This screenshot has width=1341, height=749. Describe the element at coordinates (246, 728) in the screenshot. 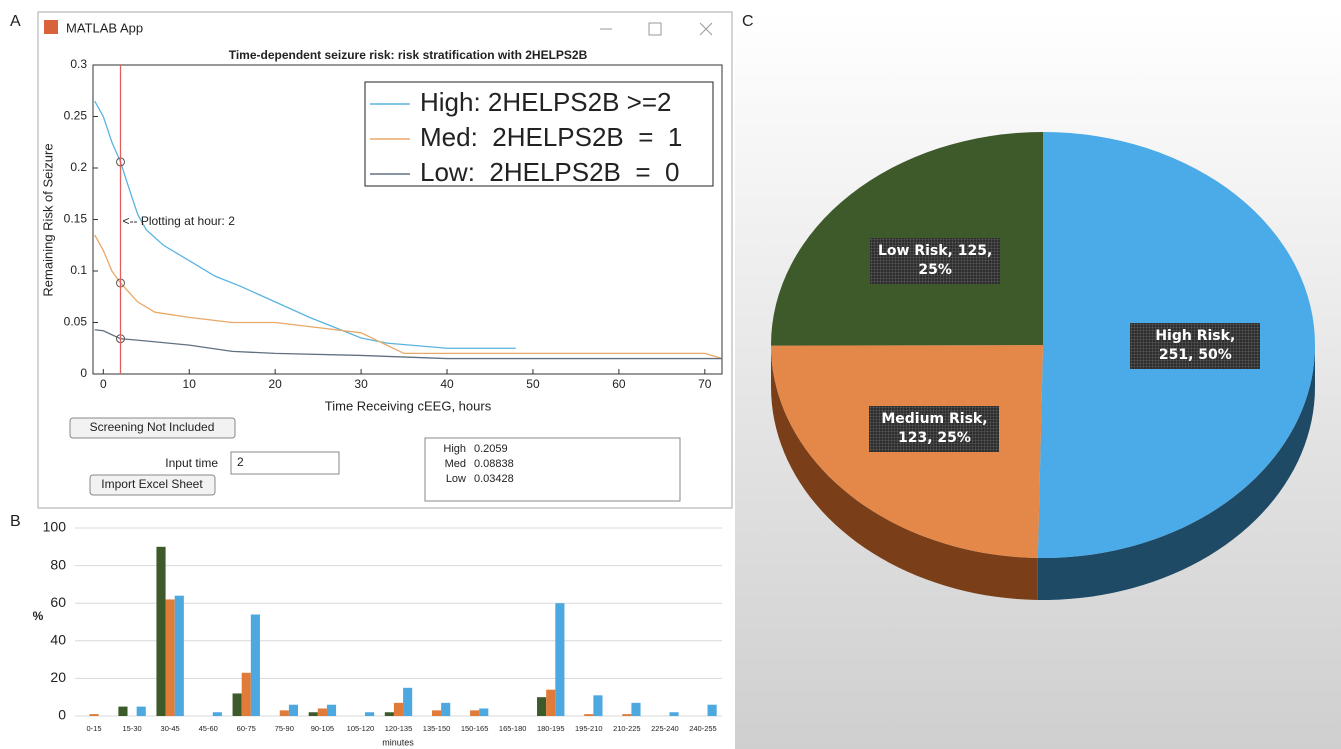

I see `x-tick-label: 60-75` at that location.